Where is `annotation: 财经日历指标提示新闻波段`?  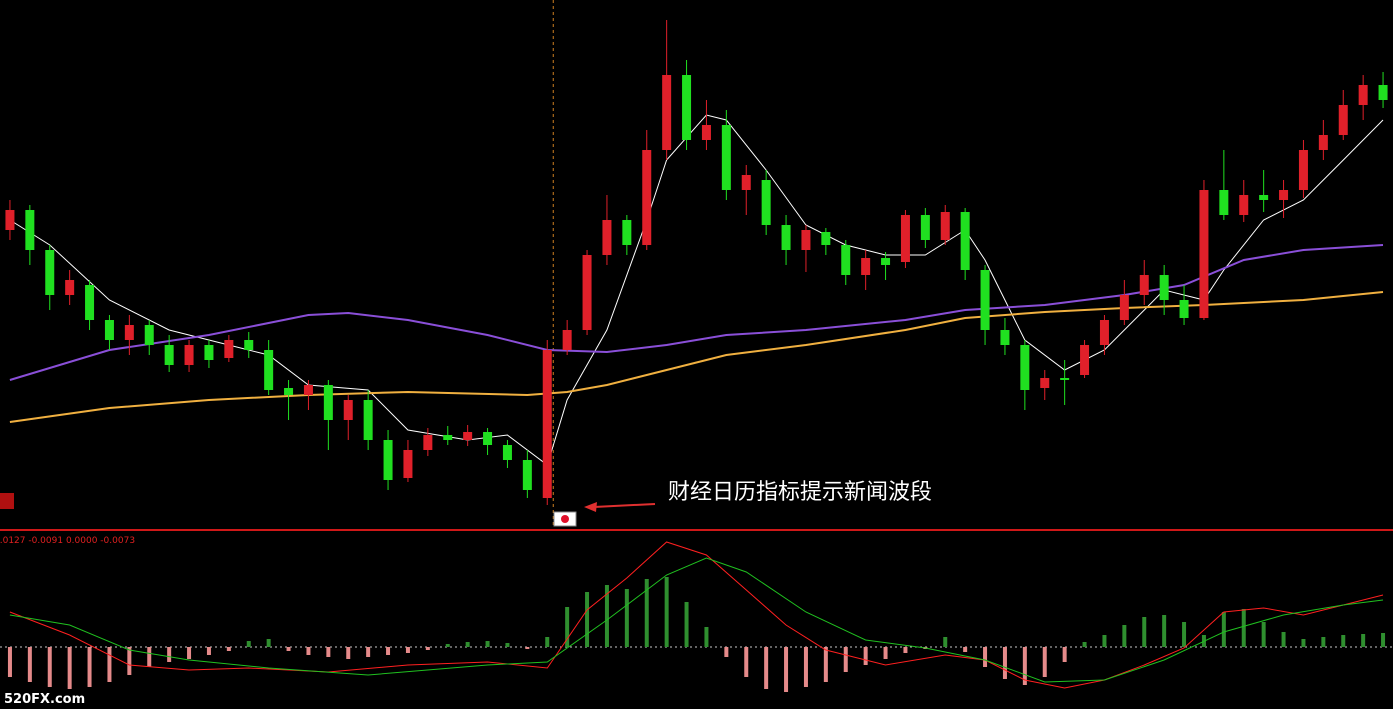 annotation: 财经日历指标提示新闻波段 is located at coordinates (800, 492).